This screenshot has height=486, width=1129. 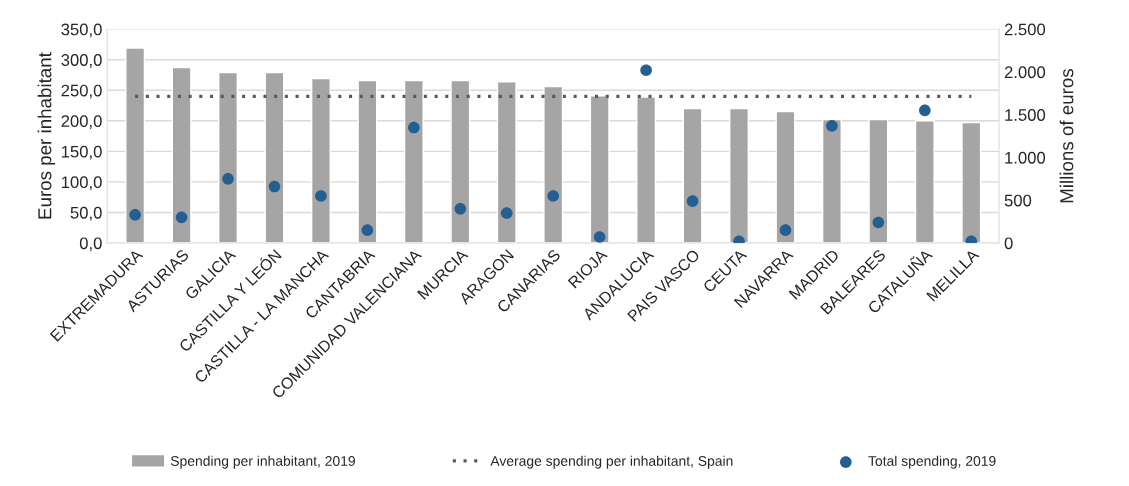 What do you see at coordinates (81, 91) in the screenshot?
I see `y-tick-label: 250,0` at bounding box center [81, 91].